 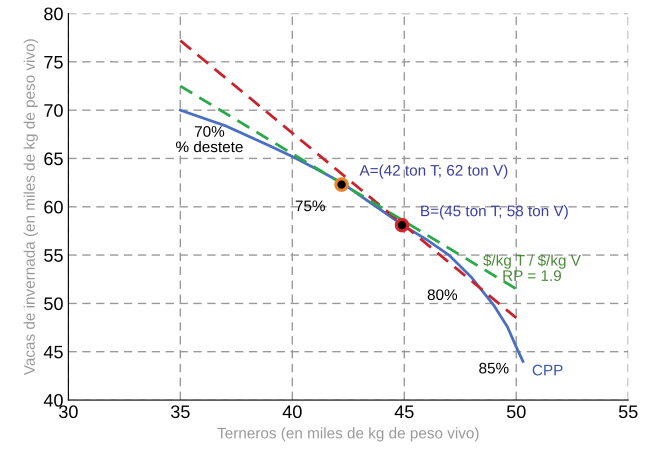 I want to click on data-label: A=(42 ton T; 62 ton V), so click(x=434, y=171).